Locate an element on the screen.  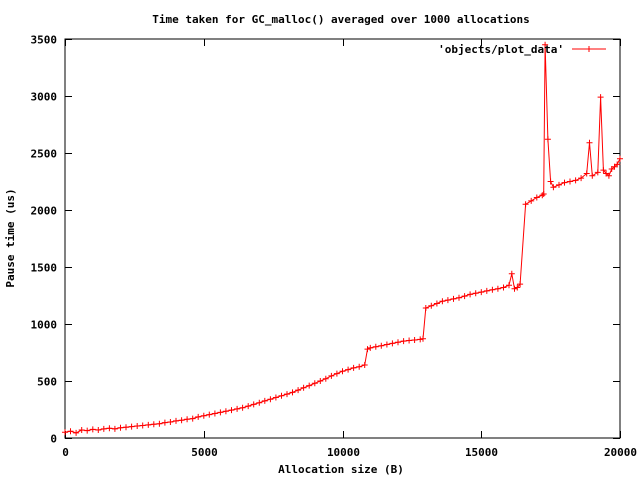
y-tick-label: 3000 is located at coordinates (44, 97).